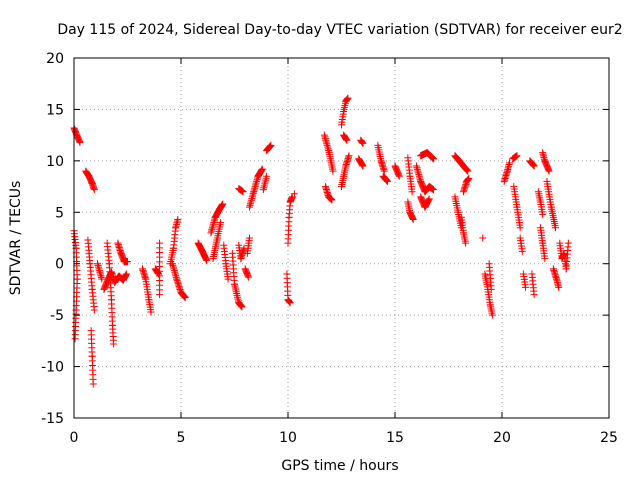 The width and height of the screenshot is (640, 480). What do you see at coordinates (55, 162) in the screenshot?
I see `y-tick-label: 10` at bounding box center [55, 162].